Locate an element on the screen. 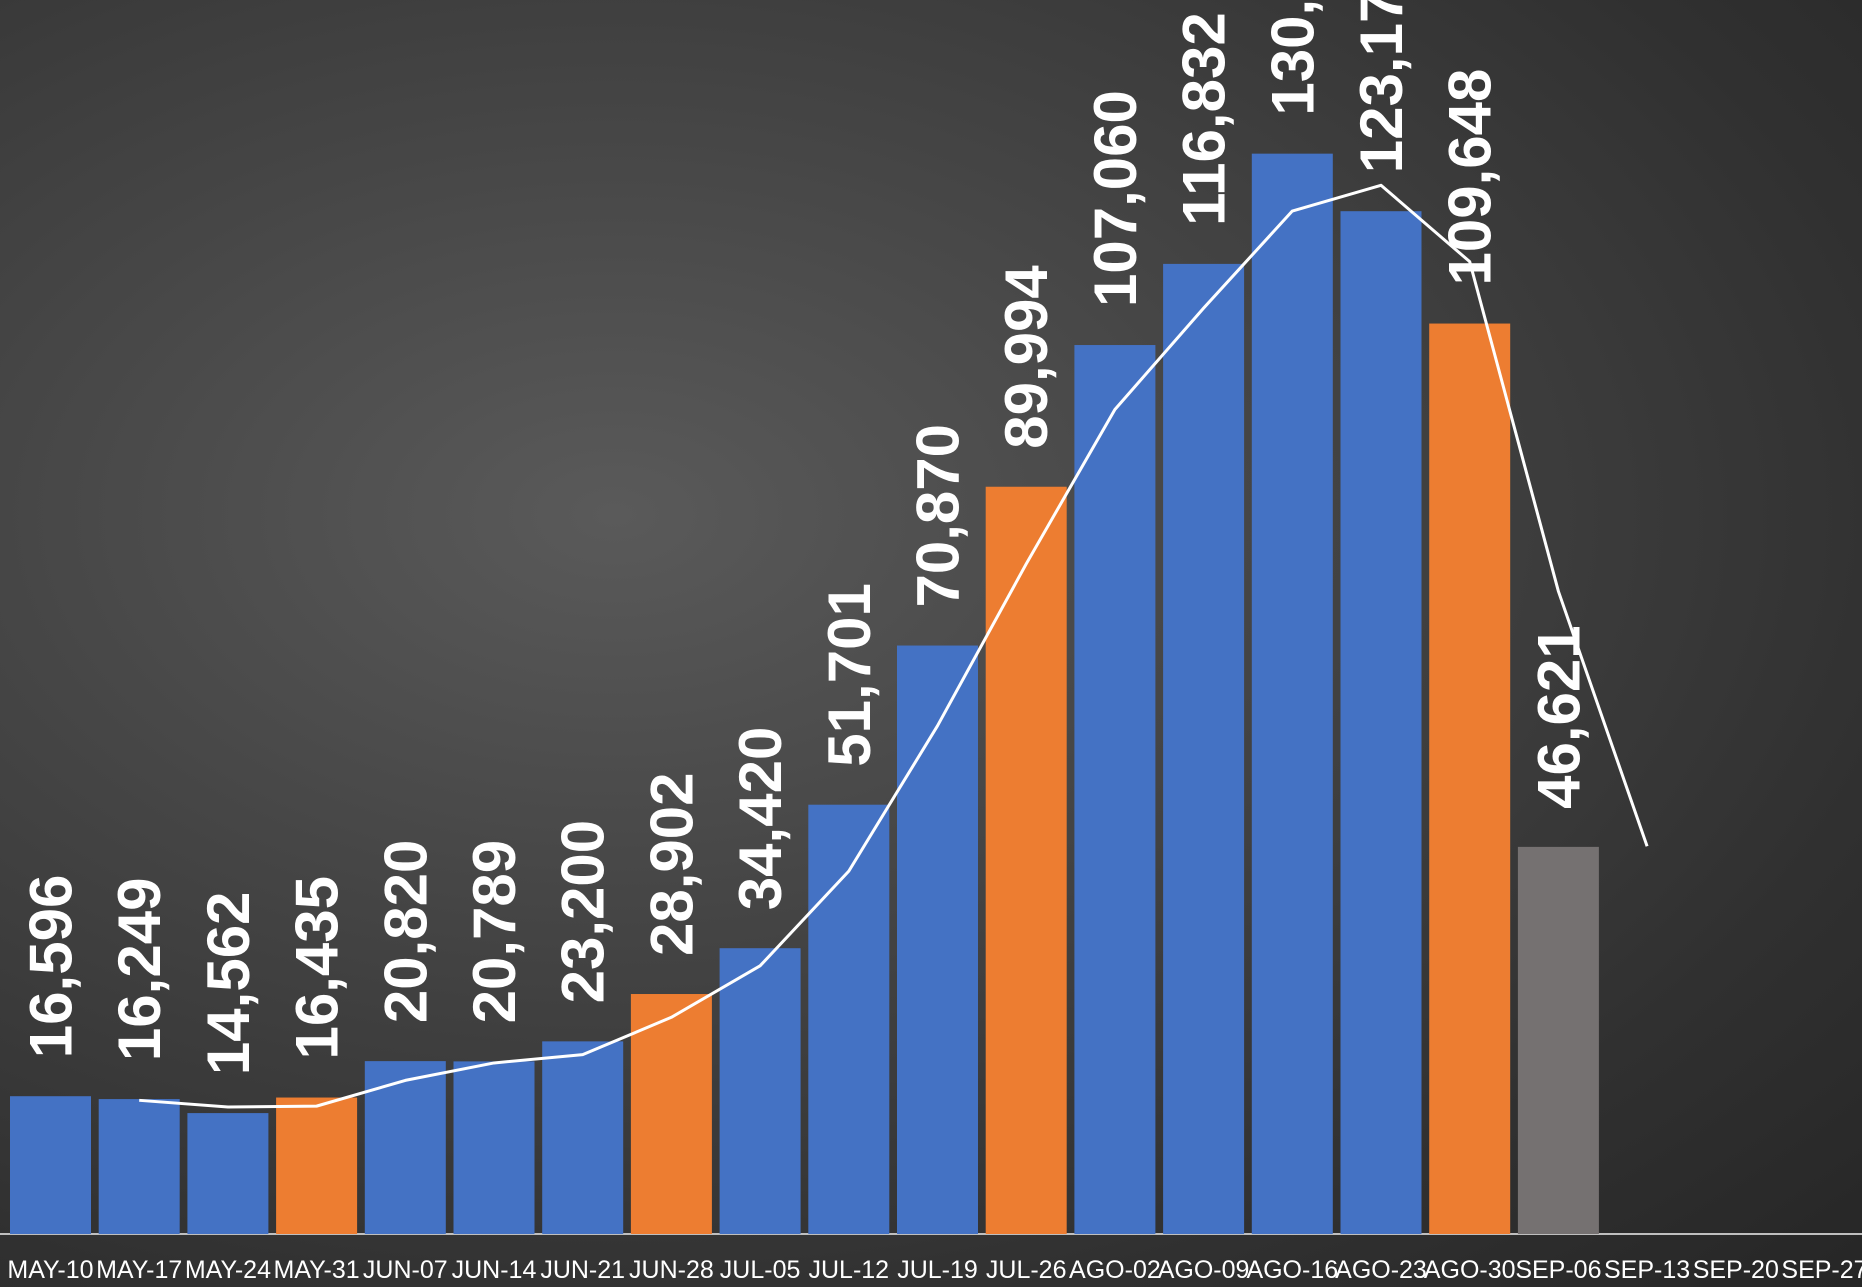  x-tick-jul-19: JUL-19 is located at coordinates (937, 1270).